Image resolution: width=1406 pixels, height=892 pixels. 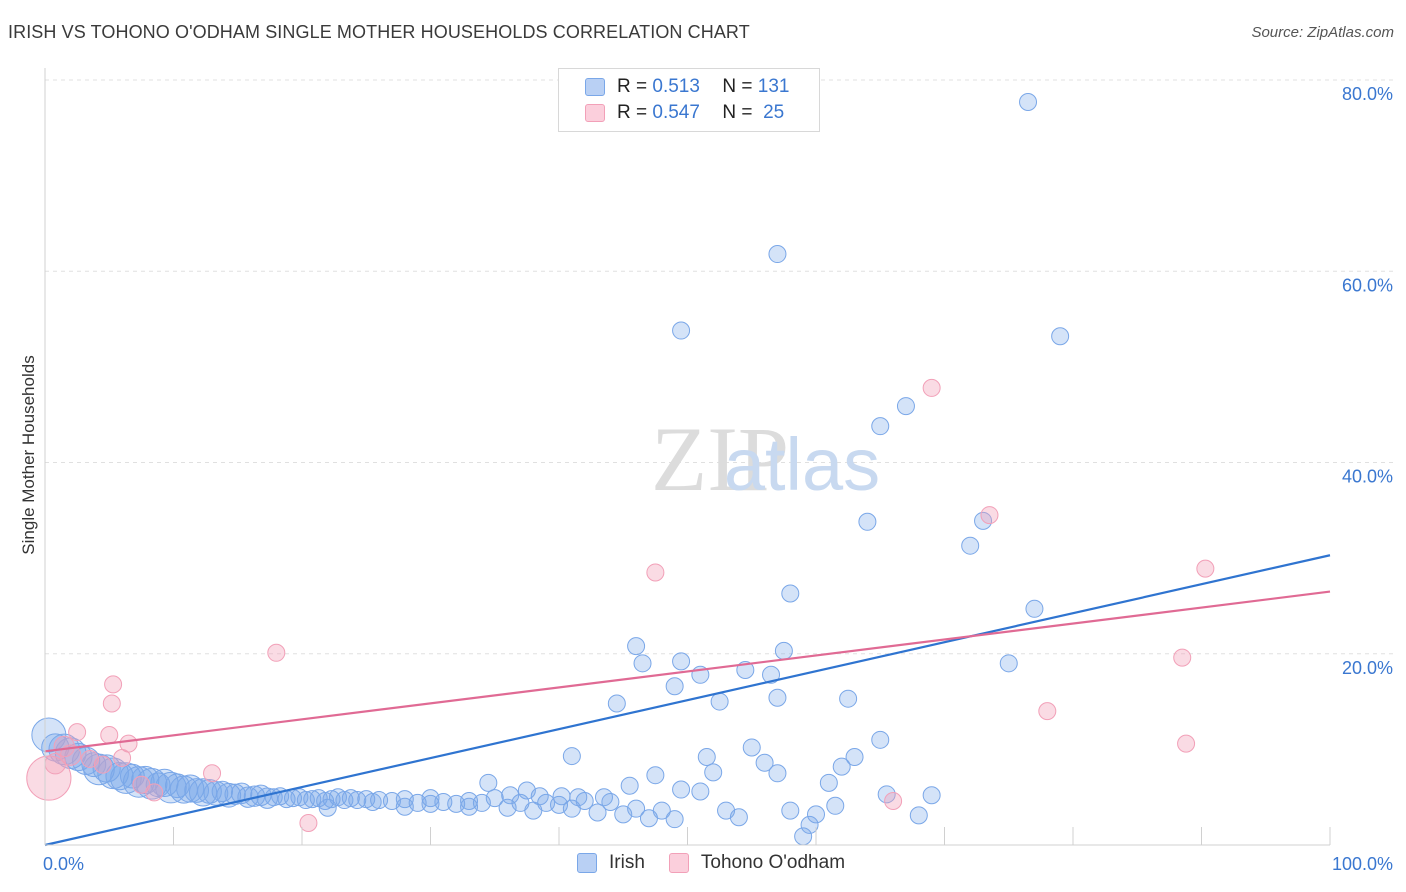 What do you see at coordinates (1367, 477) in the screenshot?
I see `y-tick-label: 40.0%` at bounding box center [1367, 477].